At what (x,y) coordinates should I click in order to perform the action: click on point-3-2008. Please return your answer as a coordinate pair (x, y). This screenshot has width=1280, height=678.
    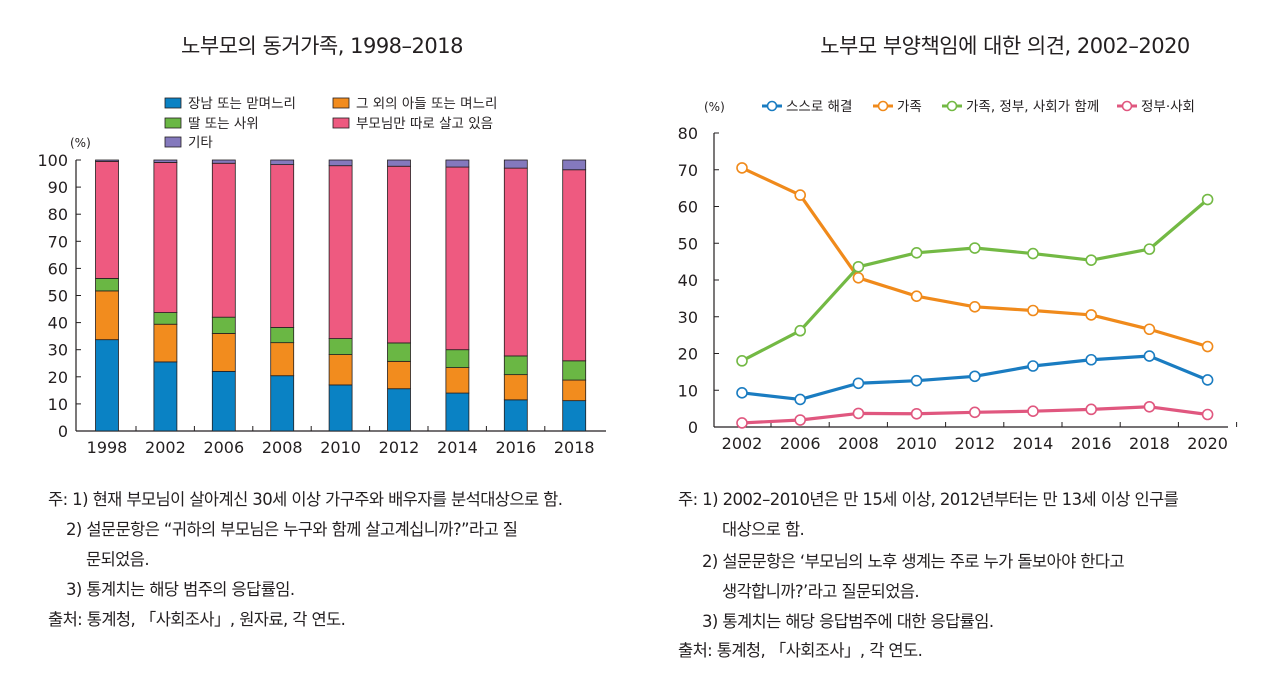
    Looking at the image, I should click on (858, 413).